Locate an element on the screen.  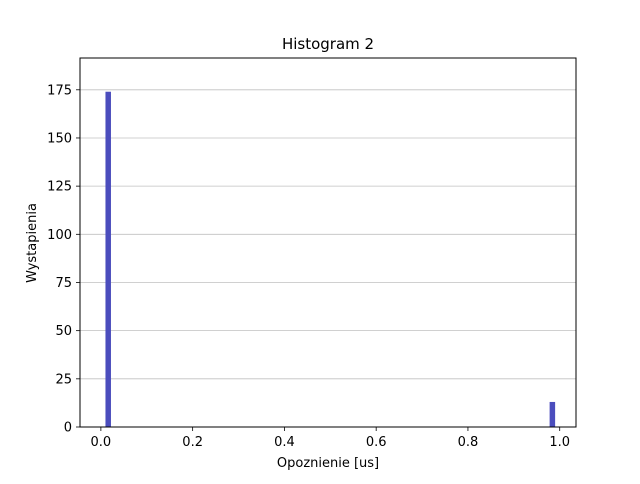
x-tick-label: 0.0 is located at coordinates (101, 442).